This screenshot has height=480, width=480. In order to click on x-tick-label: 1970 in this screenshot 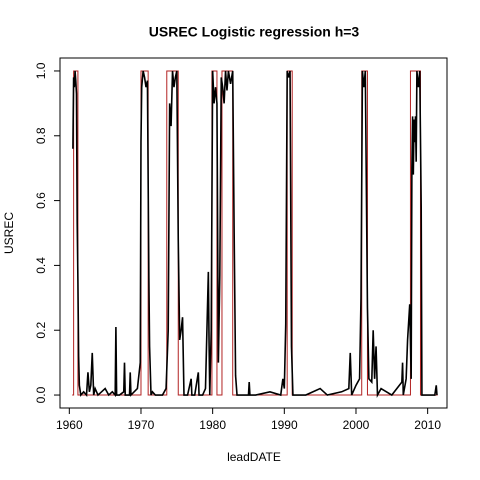, I will do `click(141, 425)`.